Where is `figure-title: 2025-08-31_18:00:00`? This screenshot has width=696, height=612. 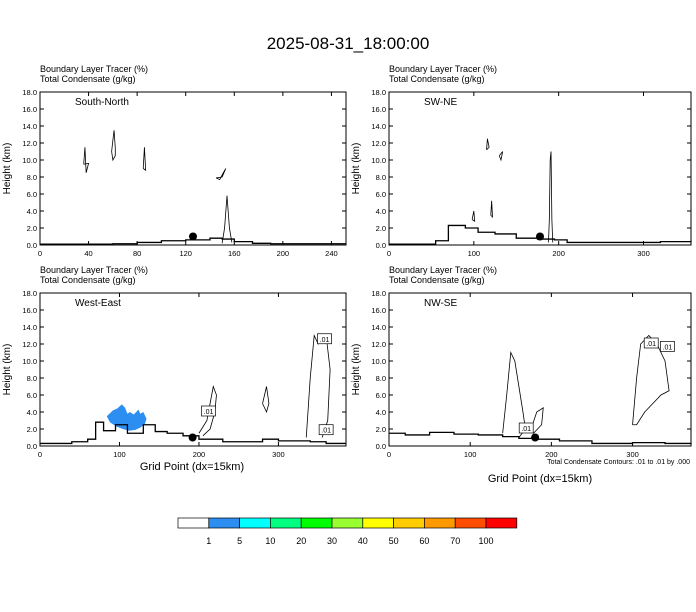 figure-title: 2025-08-31_18:00:00 is located at coordinates (348, 43).